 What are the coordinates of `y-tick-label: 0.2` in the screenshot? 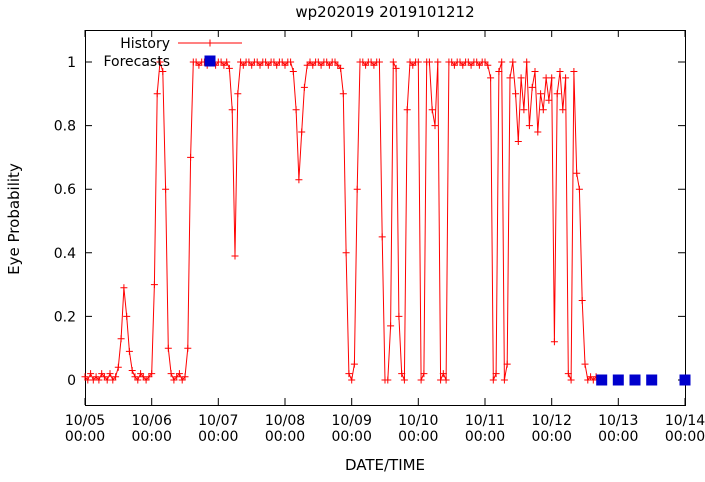 It's located at (65, 317).